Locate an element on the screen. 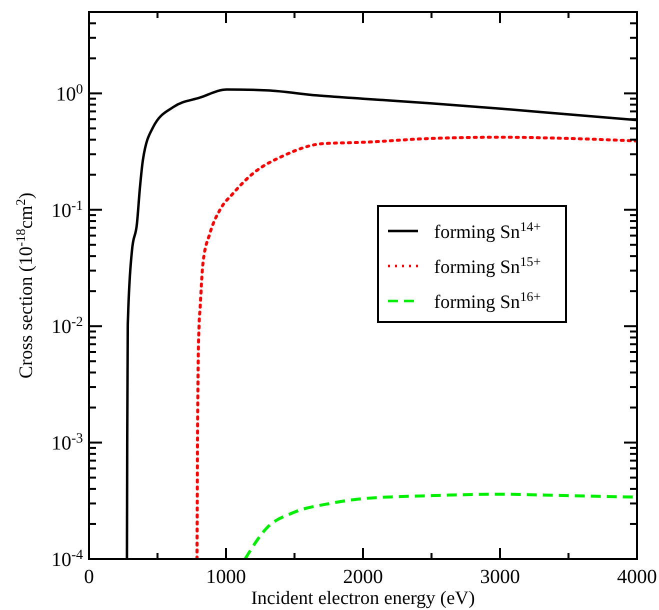  y-tick-label: 10$^{-3}$ is located at coordinates (67, 443).